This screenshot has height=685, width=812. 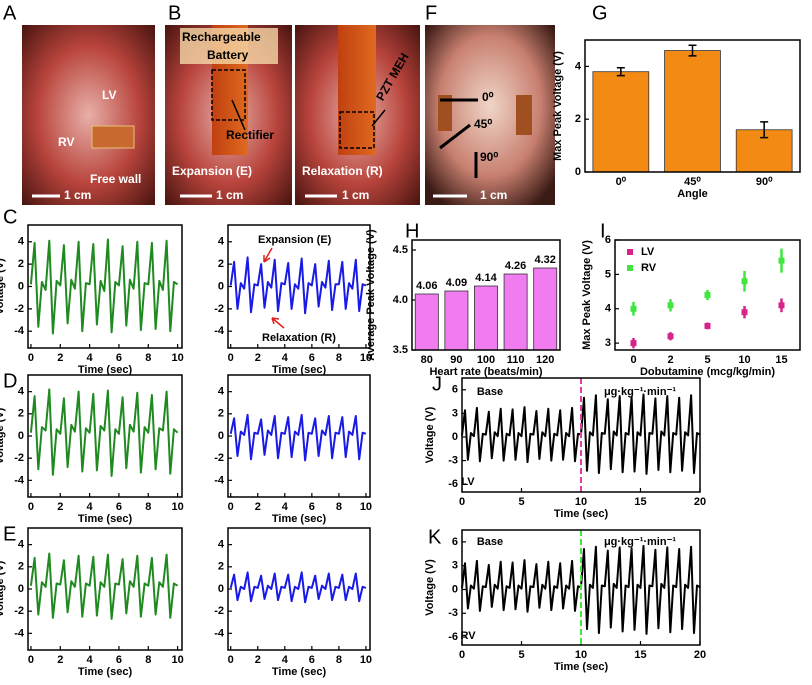 I want to click on legend-swatch, so click(x=630, y=268).